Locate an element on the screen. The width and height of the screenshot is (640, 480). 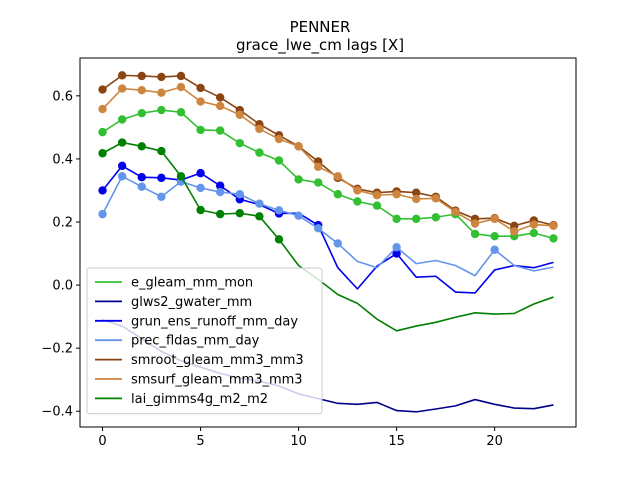
chart-subtitle: grace_lwe_cm lags [X] is located at coordinates (320, 45).